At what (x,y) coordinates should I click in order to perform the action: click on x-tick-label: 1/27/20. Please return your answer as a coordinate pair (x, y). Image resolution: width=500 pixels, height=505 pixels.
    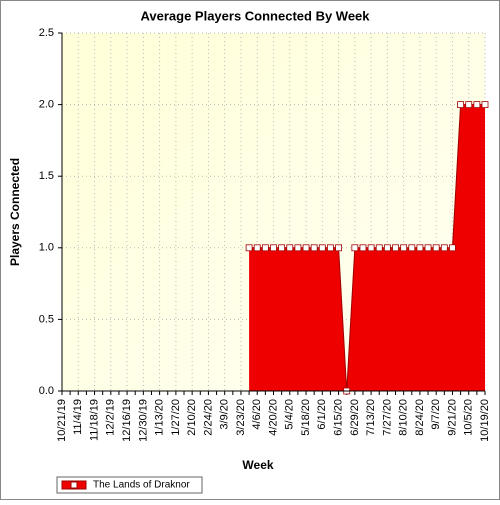
    Looking at the image, I should click on (176, 417).